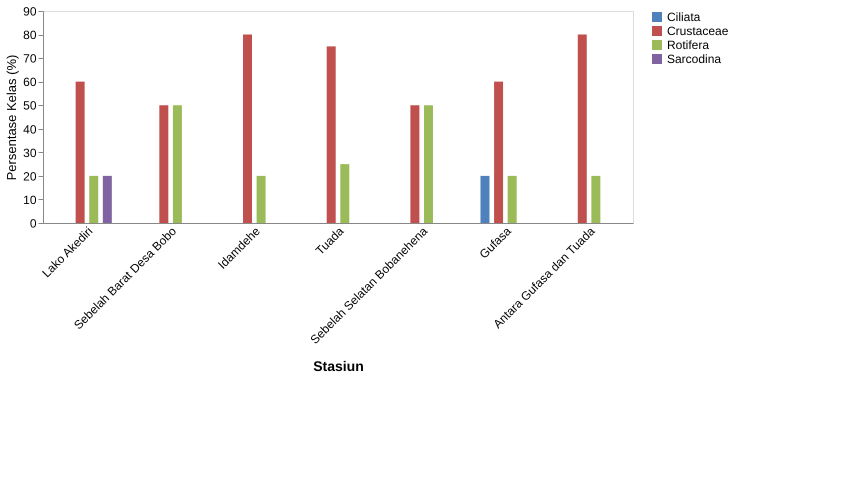 The image size is (853, 494). Describe the element at coordinates (684, 17) in the screenshot. I see `legend-label: Ciliata` at that location.